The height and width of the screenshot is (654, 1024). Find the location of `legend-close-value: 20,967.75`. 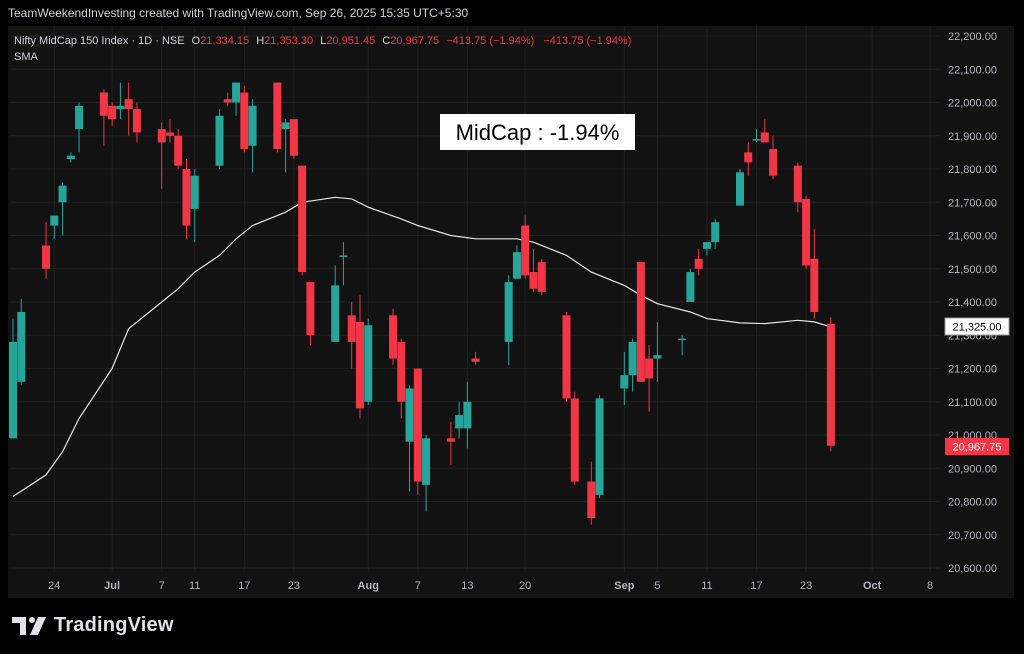

legend-close-value: 20,967.75 is located at coordinates (414, 41).